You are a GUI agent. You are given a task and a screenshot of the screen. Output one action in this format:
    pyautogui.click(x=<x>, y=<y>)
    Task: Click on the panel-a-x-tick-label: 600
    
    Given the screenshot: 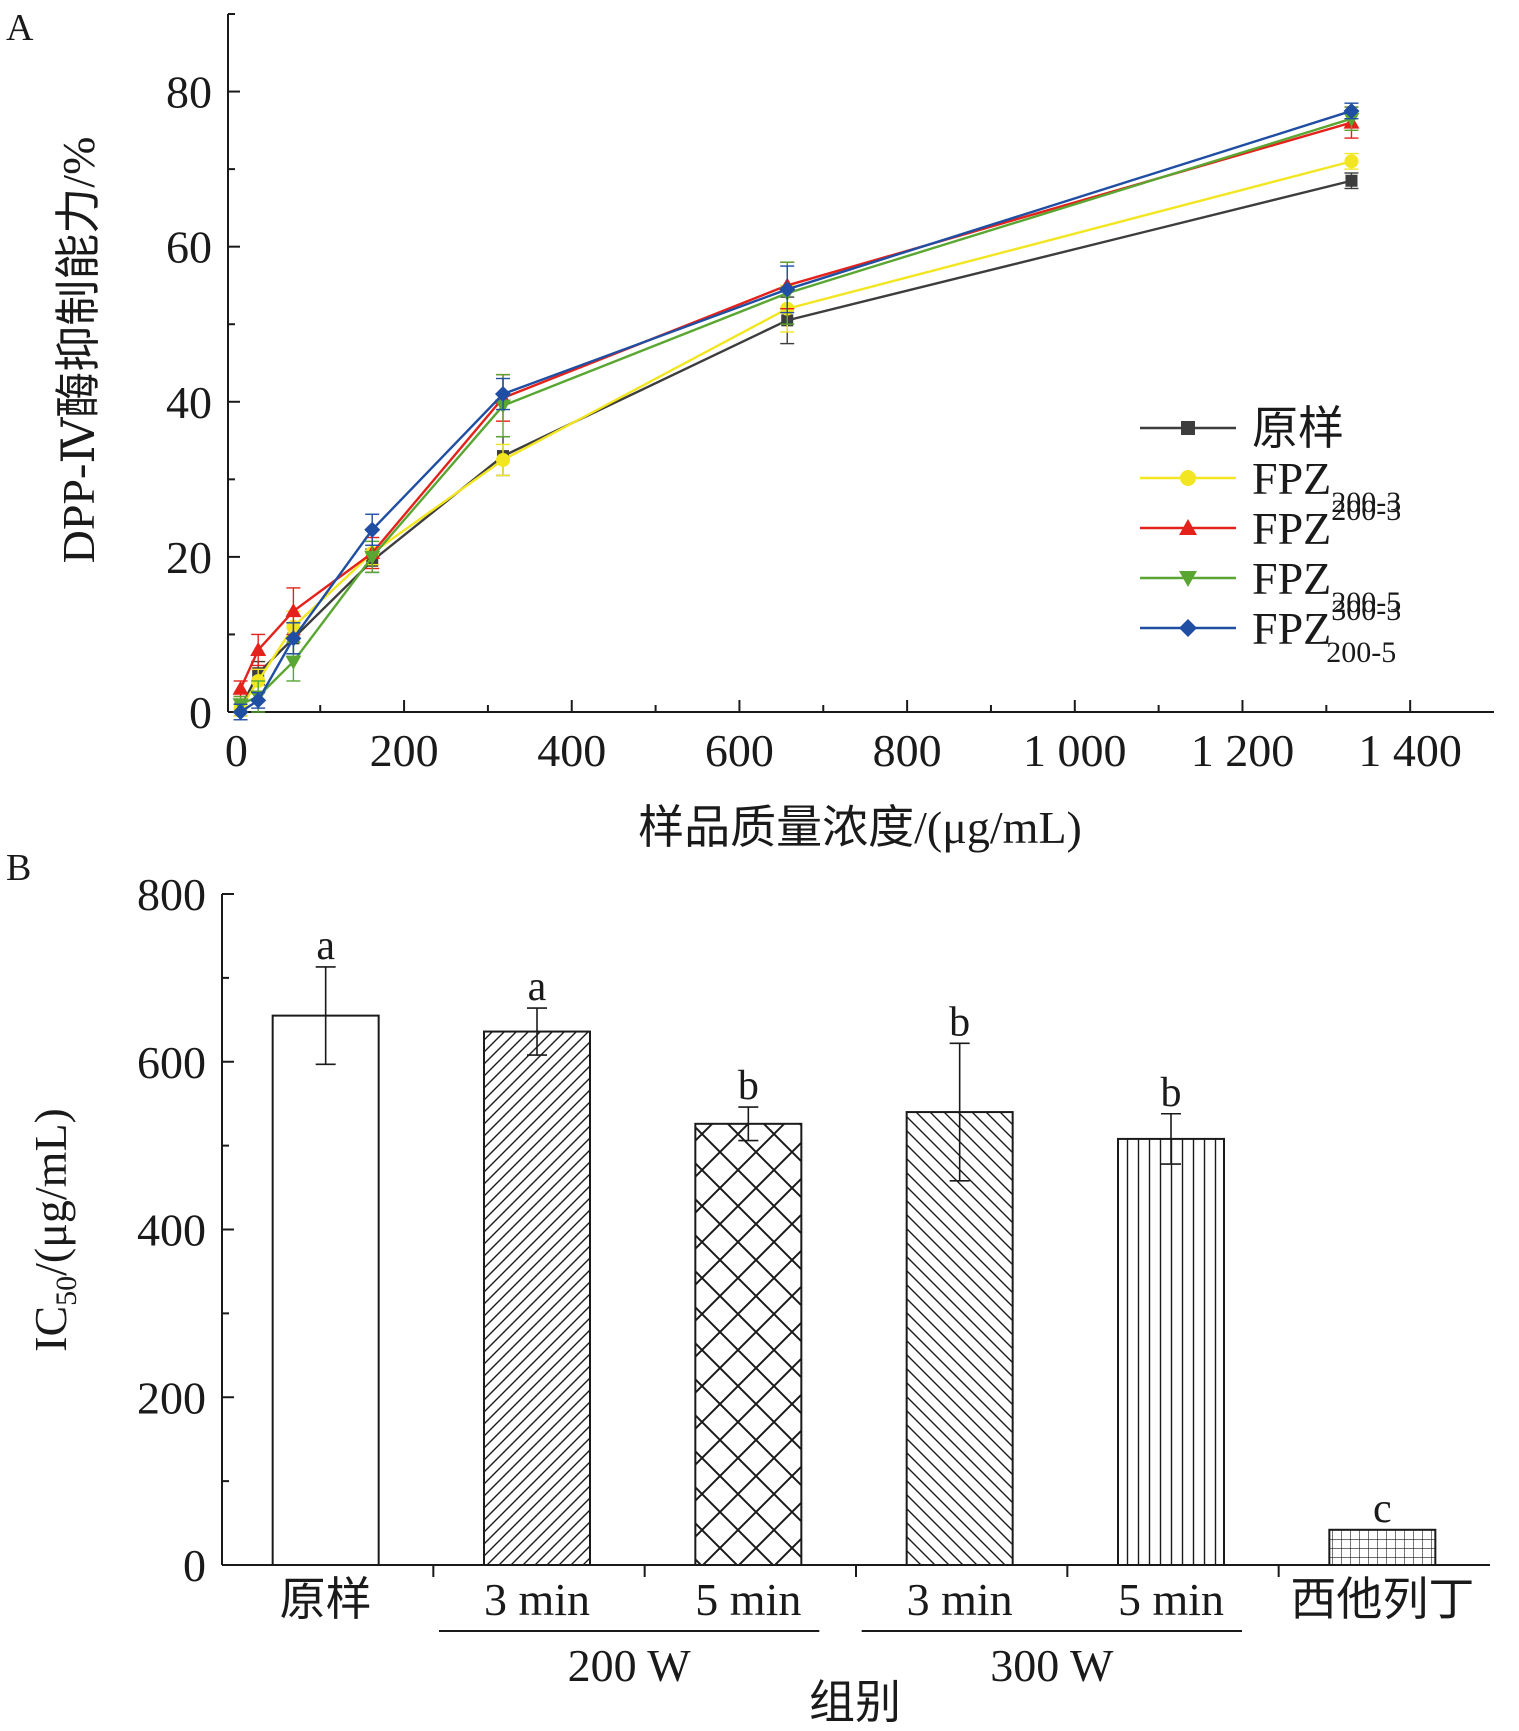 What is the action you would take?
    pyautogui.click(x=739, y=750)
    